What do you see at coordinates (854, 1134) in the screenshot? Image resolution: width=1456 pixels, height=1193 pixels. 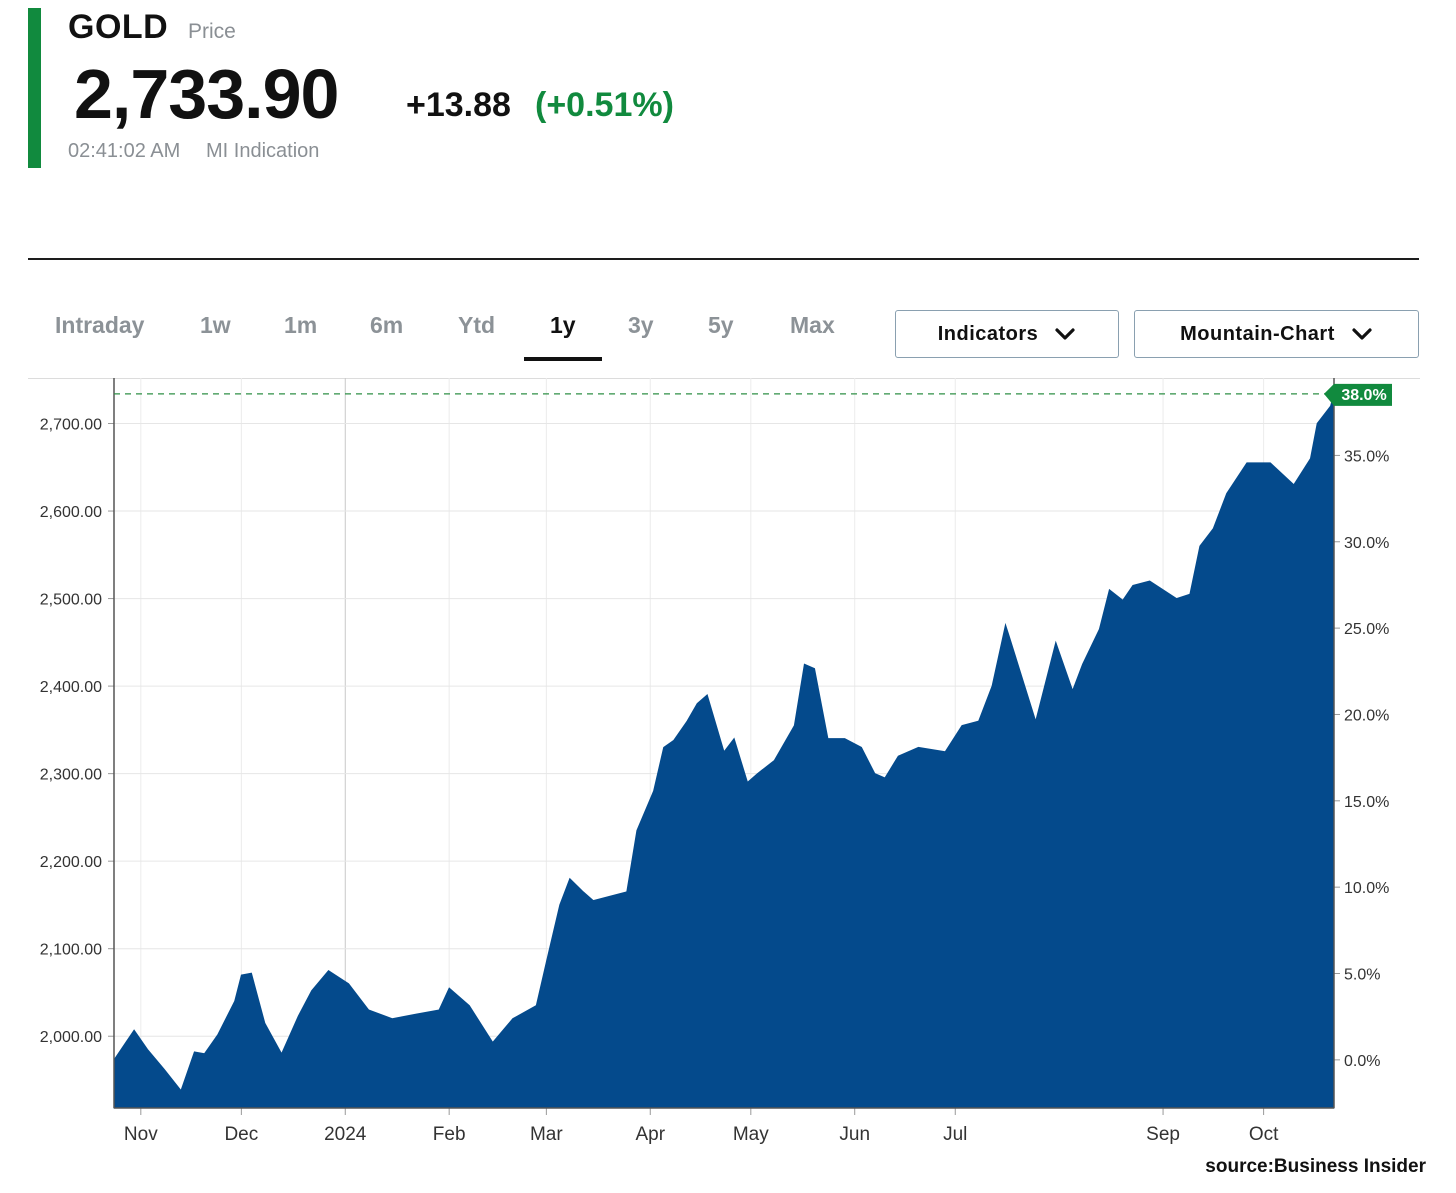 I see `x-tick-label: Jun` at bounding box center [854, 1134].